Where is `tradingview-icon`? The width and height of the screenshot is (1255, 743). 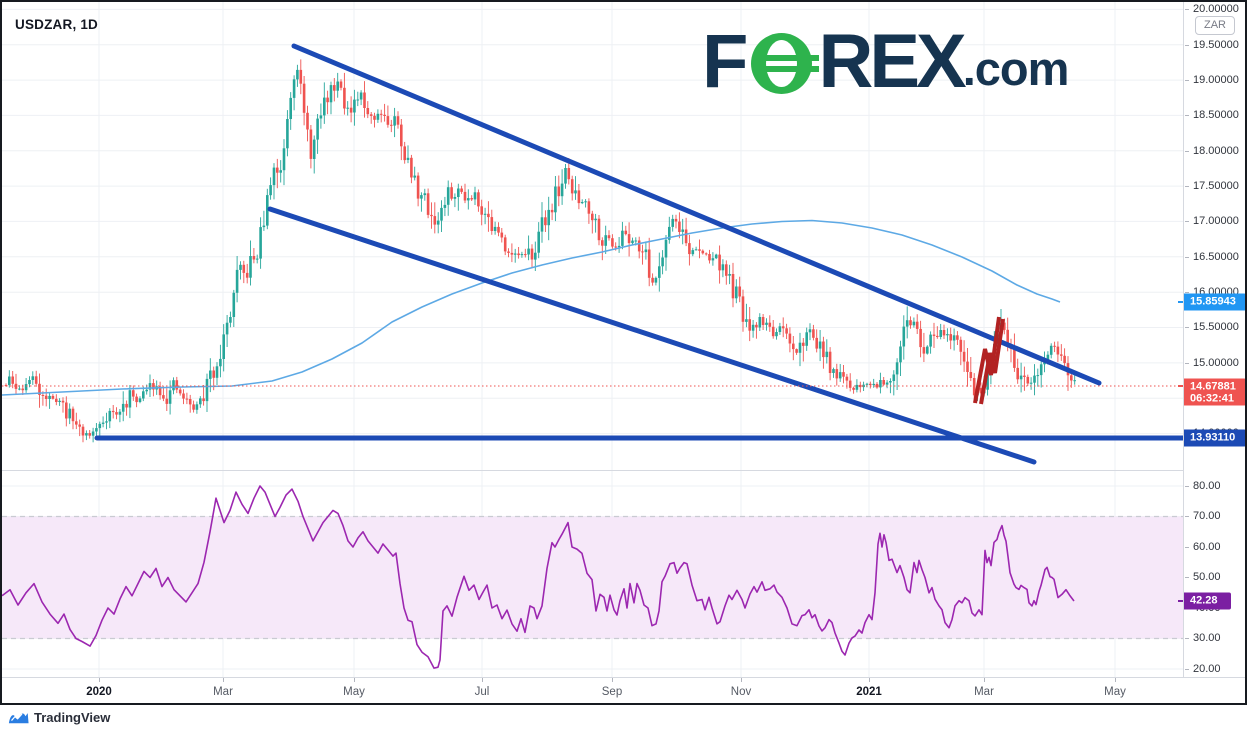
tradingview-icon is located at coordinates (18, 718).